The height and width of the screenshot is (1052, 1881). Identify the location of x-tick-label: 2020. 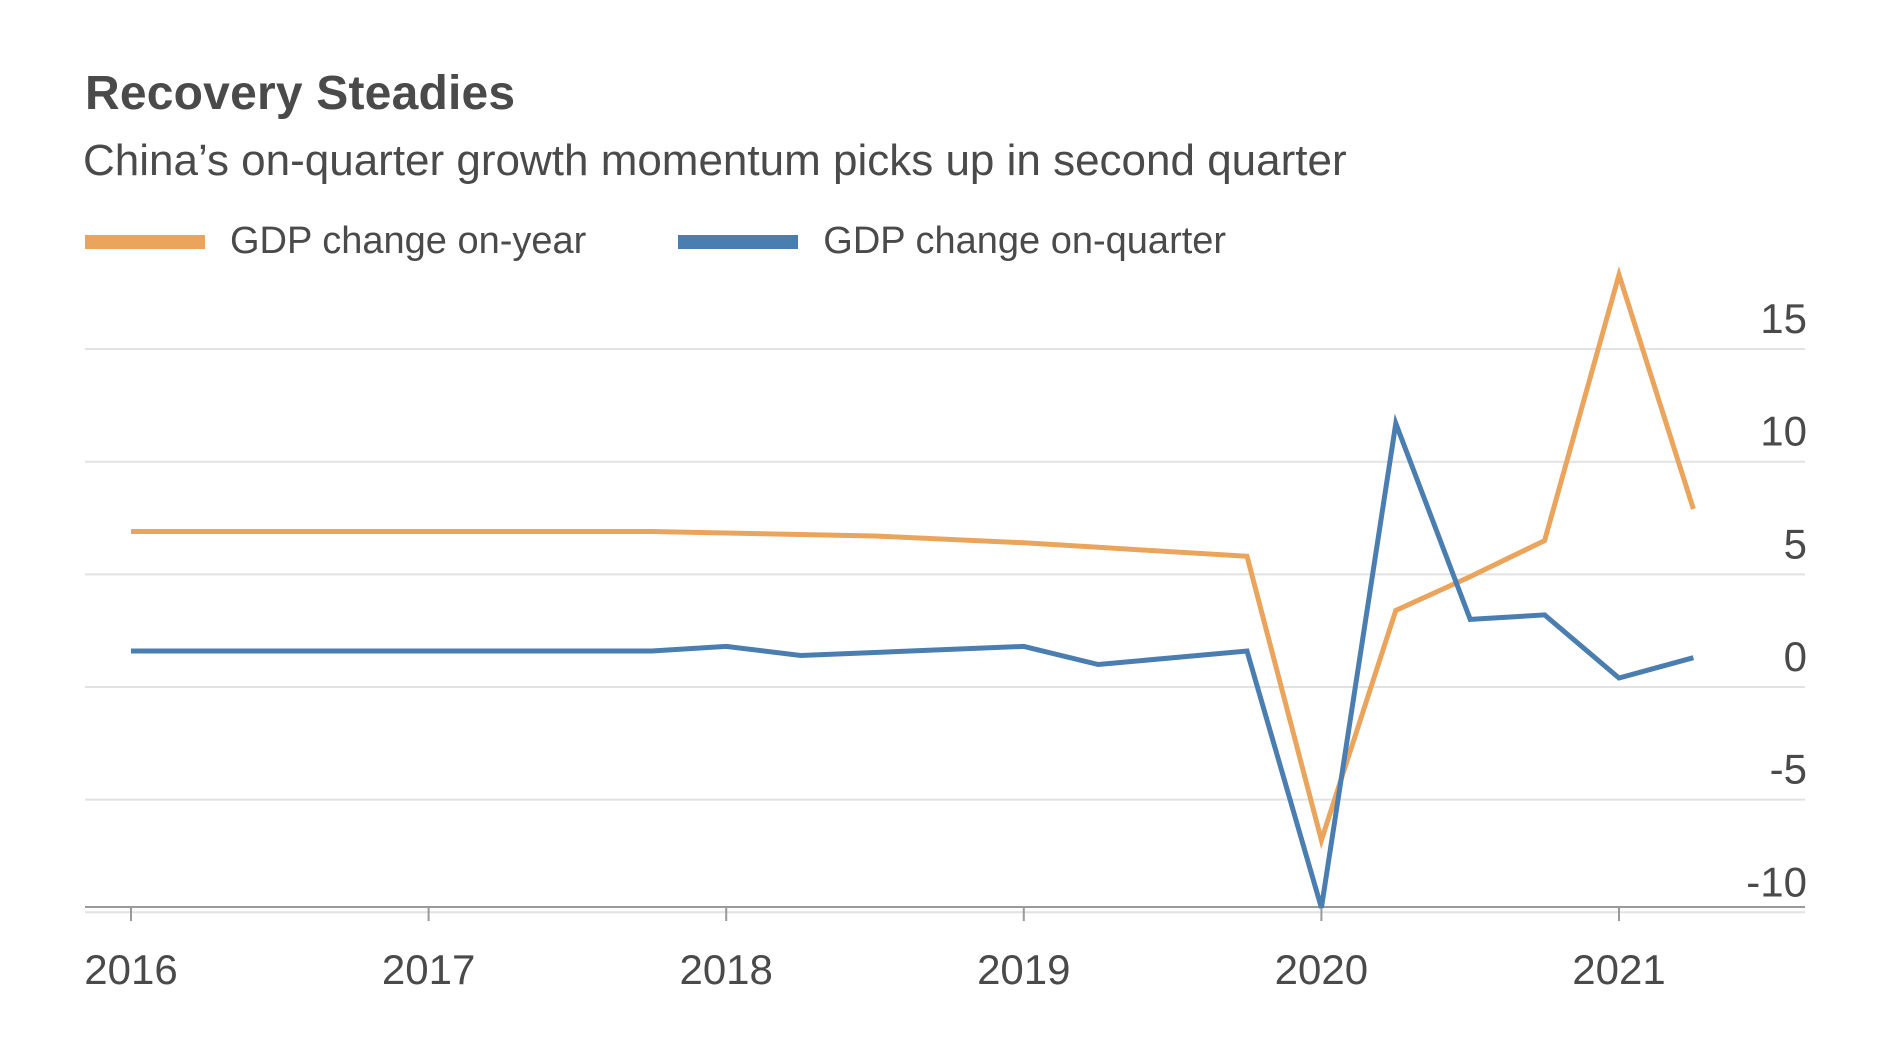
(1321, 969).